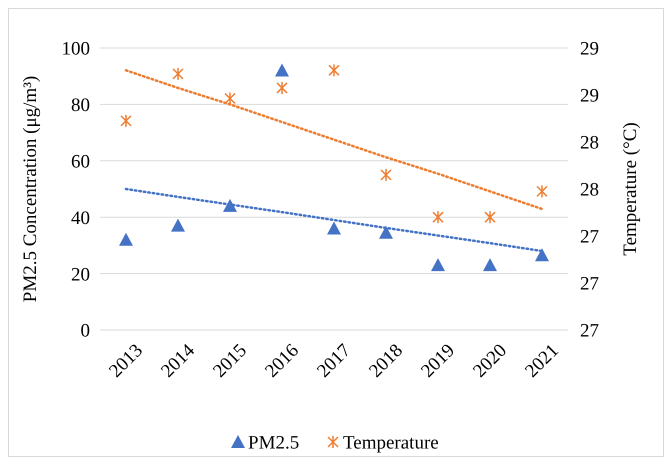 The width and height of the screenshot is (672, 465). I want to click on y-tick-label: 100, so click(76, 49).